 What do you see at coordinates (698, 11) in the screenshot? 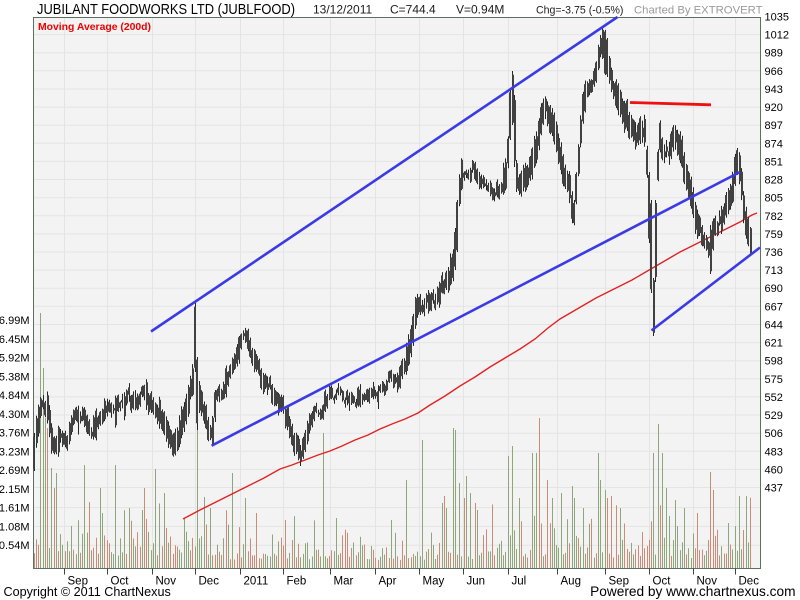
I see `svg-text: Charted By EXTROVERT` at bounding box center [698, 11].